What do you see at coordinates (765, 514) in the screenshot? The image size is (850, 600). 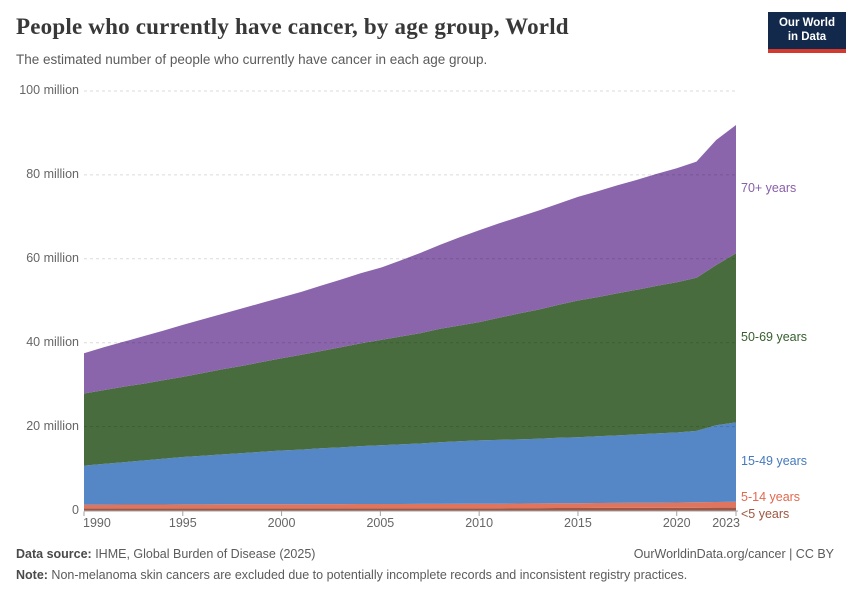 I see `series-label--5-years: <5 years` at bounding box center [765, 514].